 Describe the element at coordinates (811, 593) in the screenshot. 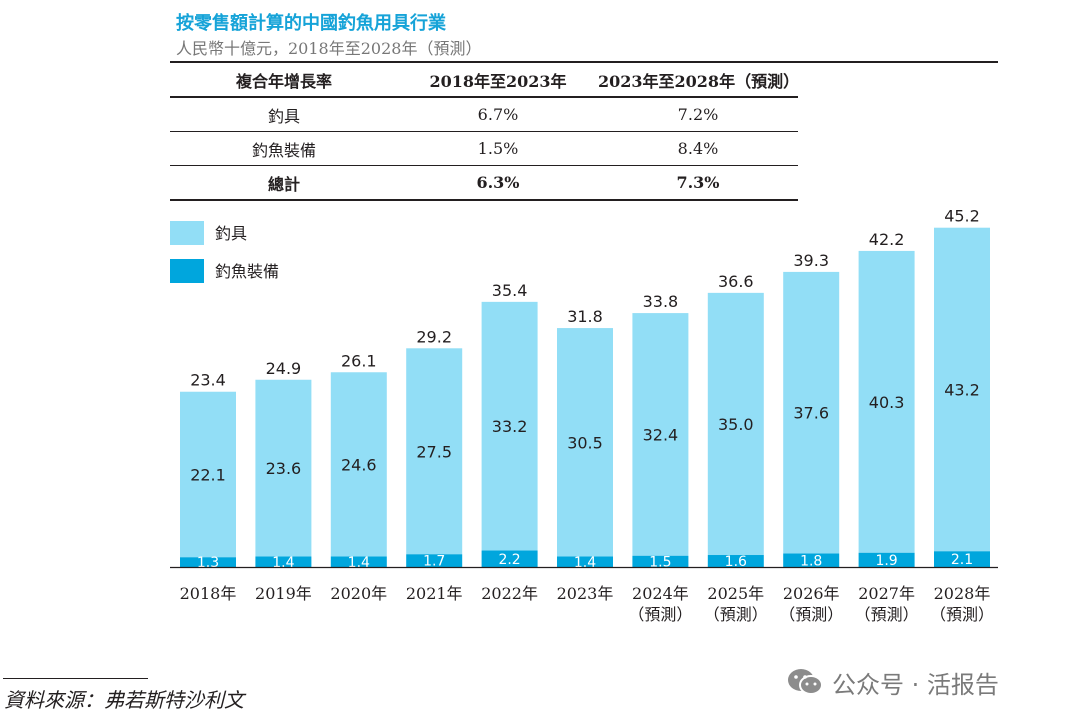

I see `x-tick-label: 2026年` at that location.